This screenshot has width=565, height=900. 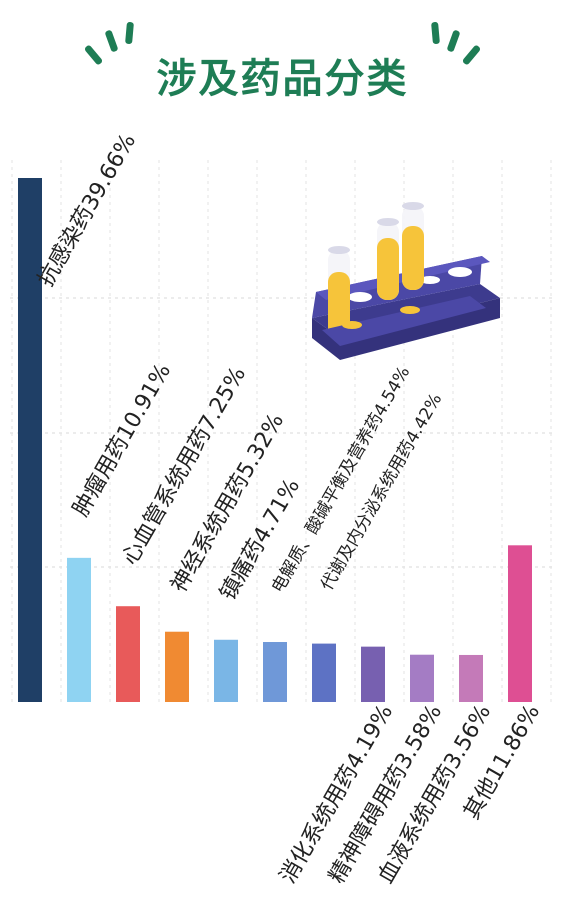 What do you see at coordinates (88, 210) in the screenshot?
I see `bar-label: 抗感染药39.66%` at bounding box center [88, 210].